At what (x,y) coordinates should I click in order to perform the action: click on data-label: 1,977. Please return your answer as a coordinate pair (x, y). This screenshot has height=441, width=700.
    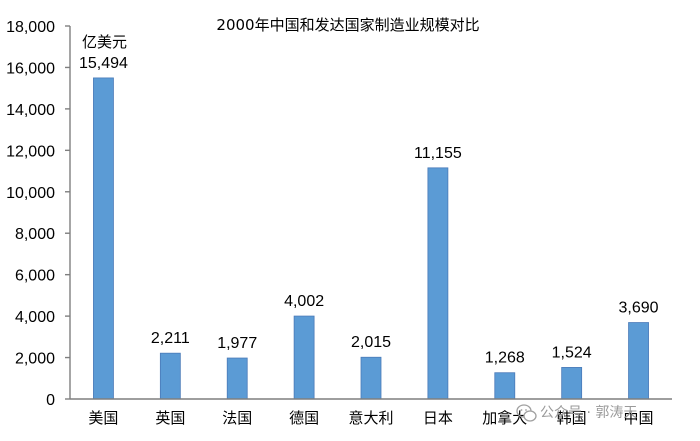
    Looking at the image, I should click on (237, 343).